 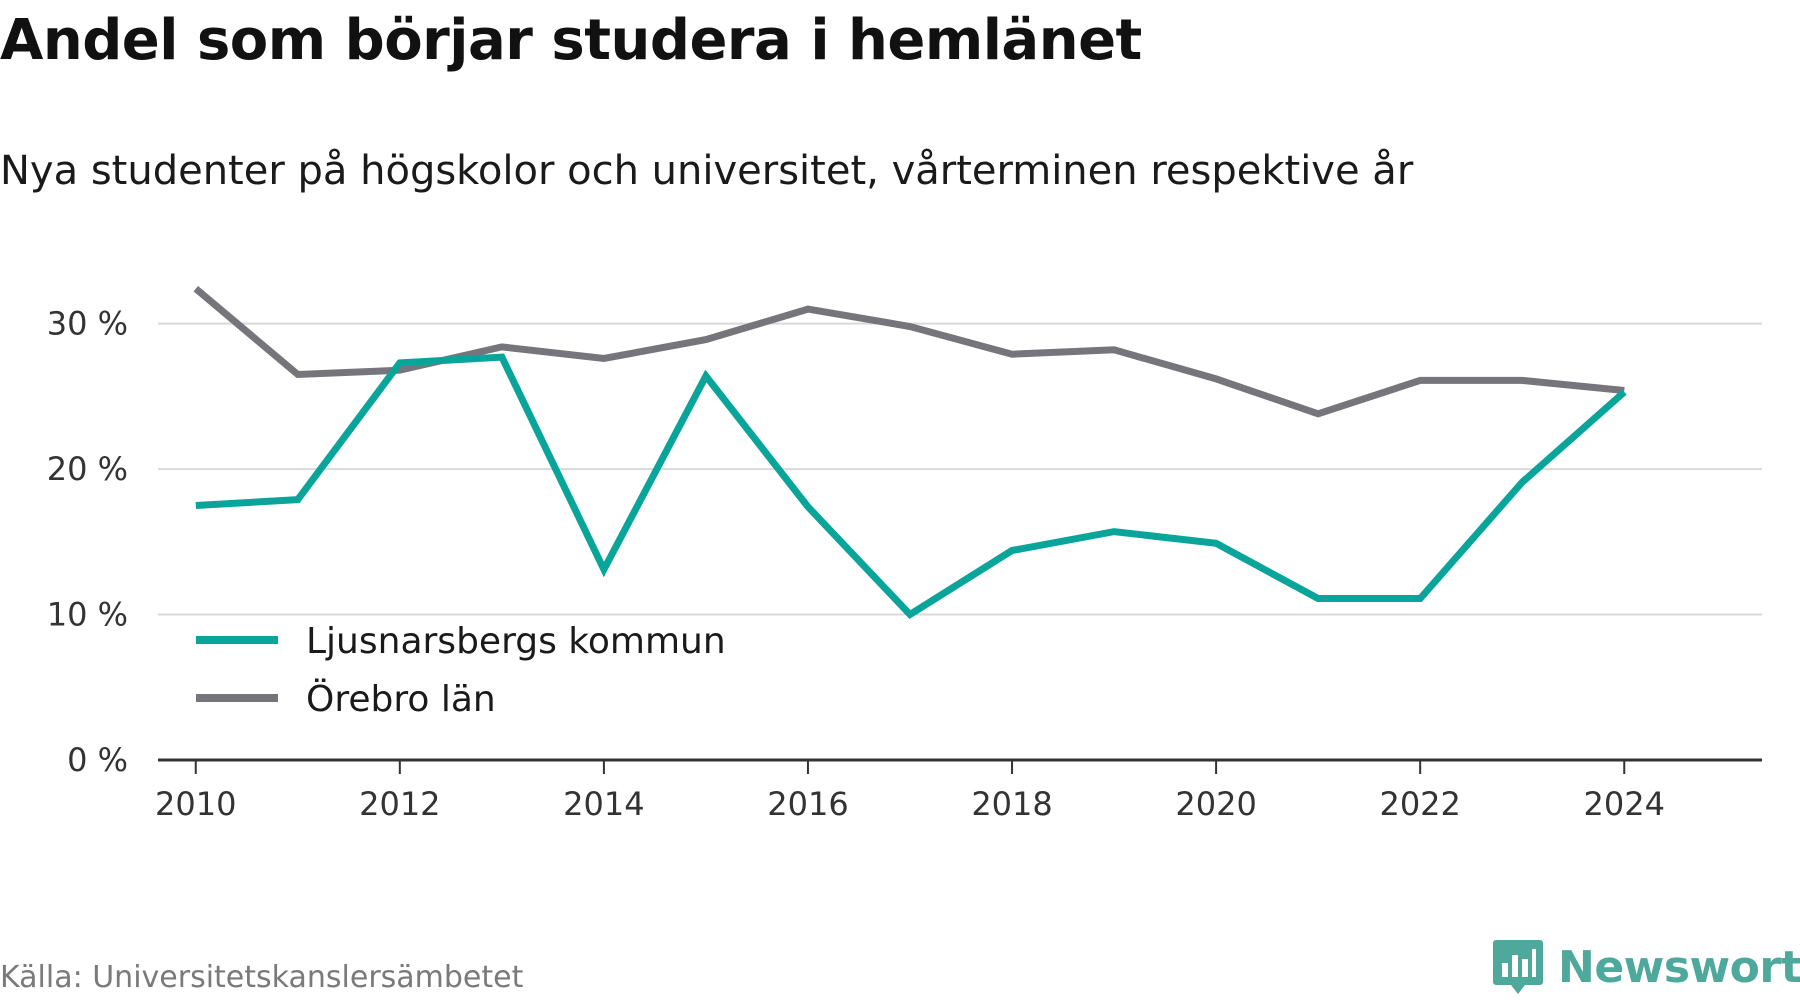 I want to click on newsworthy-logo-icon, so click(x=1518, y=967).